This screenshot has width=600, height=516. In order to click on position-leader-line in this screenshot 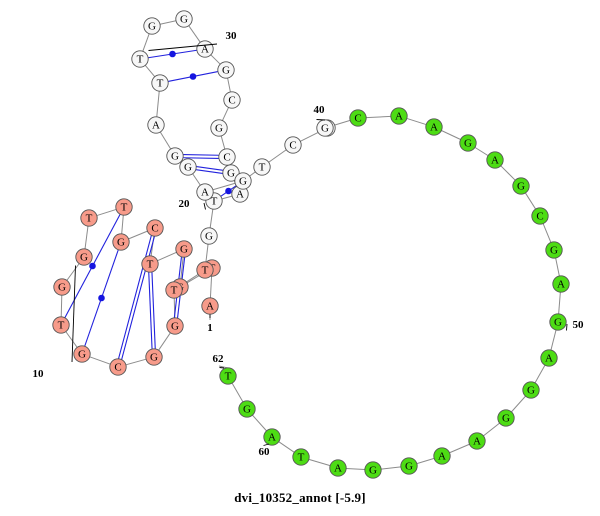, I will do `click(183, 47)`.